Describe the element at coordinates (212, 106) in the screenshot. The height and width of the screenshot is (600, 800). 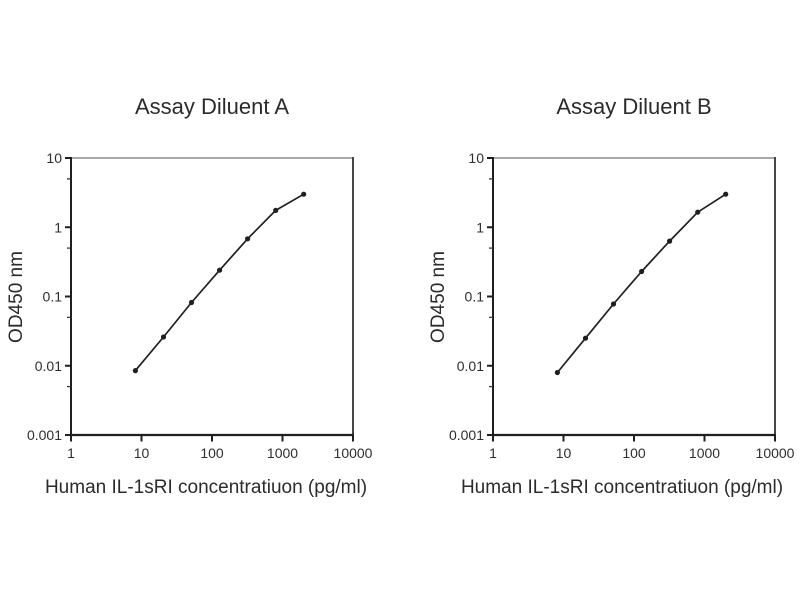
I see `chart-a-title: Assay Diluent A` at that location.